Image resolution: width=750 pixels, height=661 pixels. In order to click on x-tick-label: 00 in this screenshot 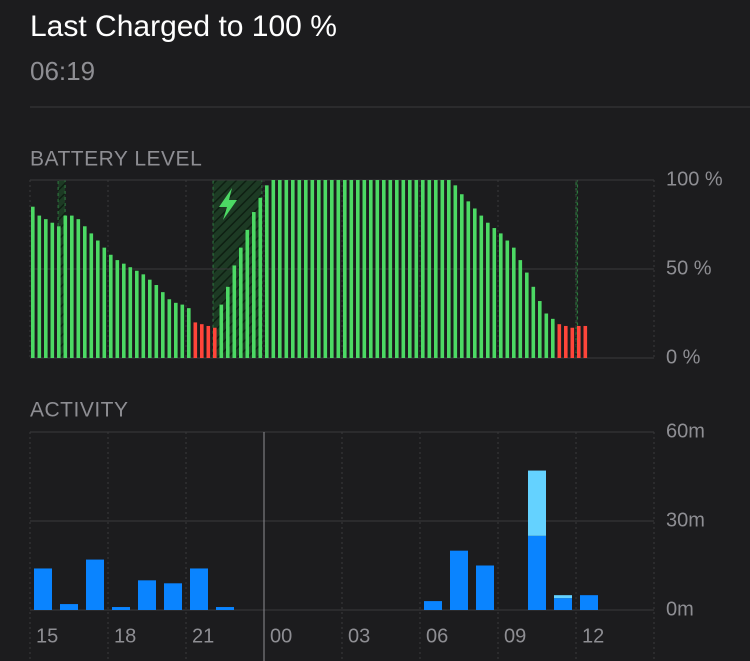, I will do `click(281, 636)`.